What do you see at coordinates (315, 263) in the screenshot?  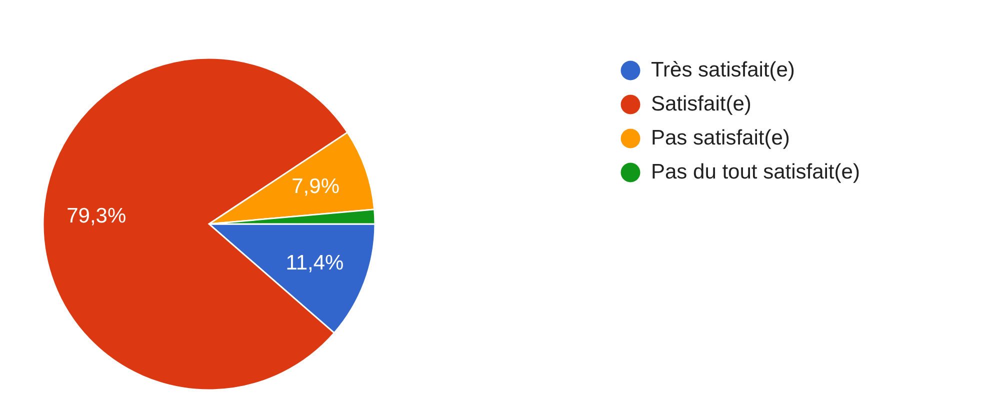 I see `data-label: 11,4%` at bounding box center [315, 263].